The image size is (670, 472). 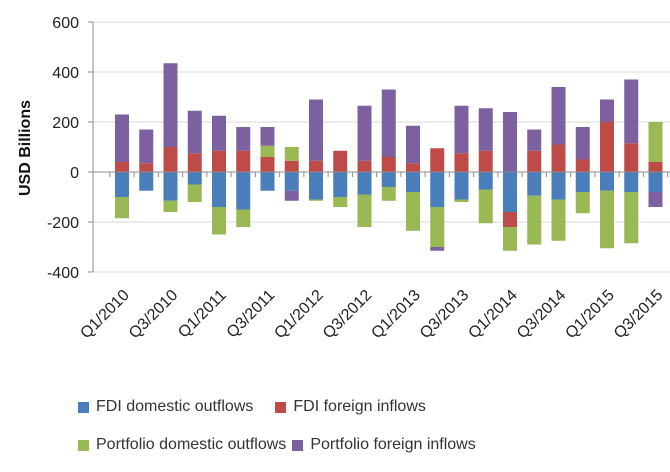 I want to click on y-tick-label: 600, so click(x=65, y=23).